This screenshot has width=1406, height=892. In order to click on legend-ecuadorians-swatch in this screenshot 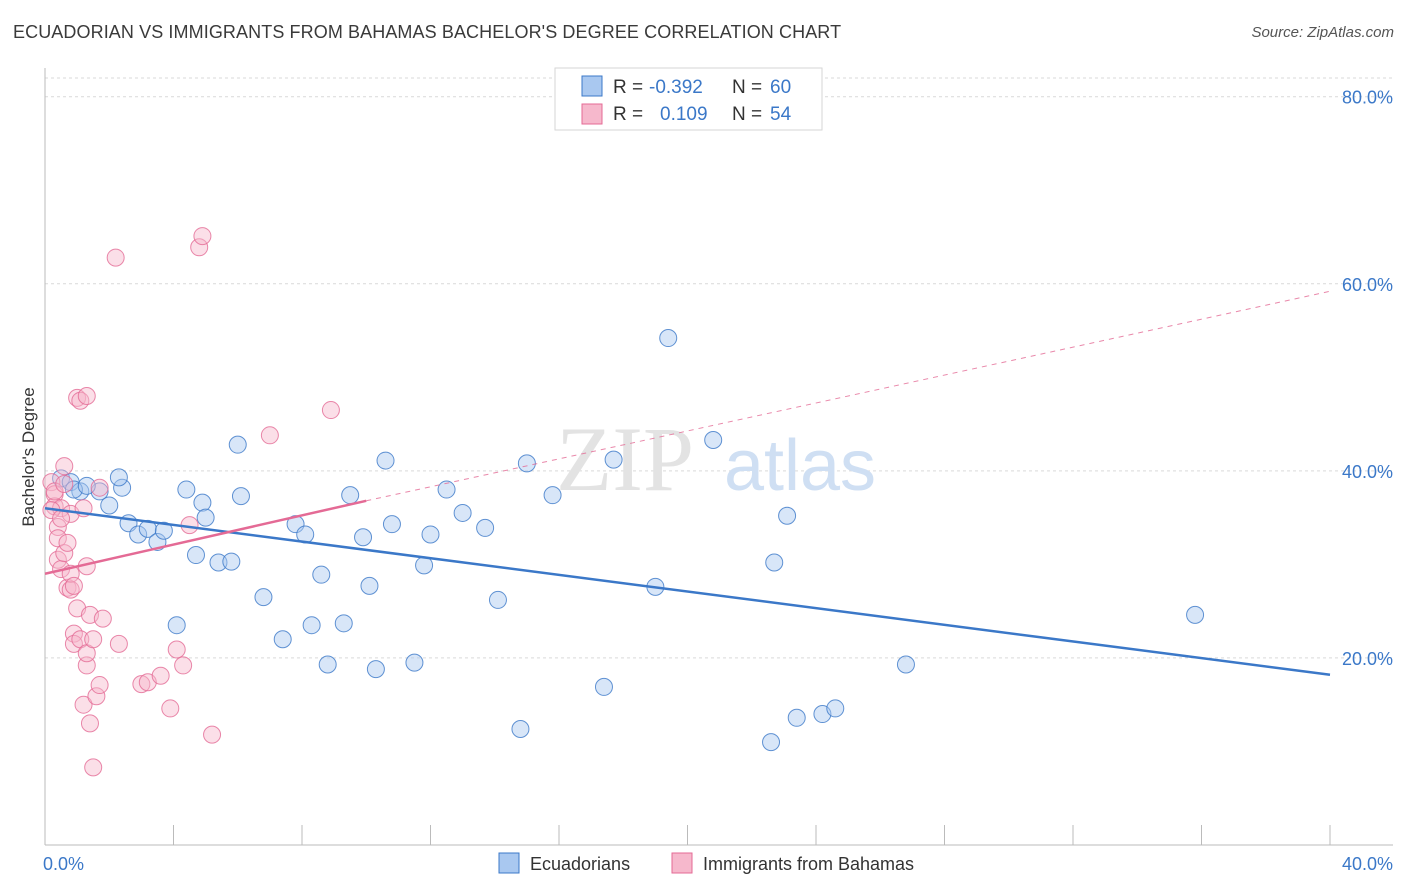, I will do `click(509, 863)`.